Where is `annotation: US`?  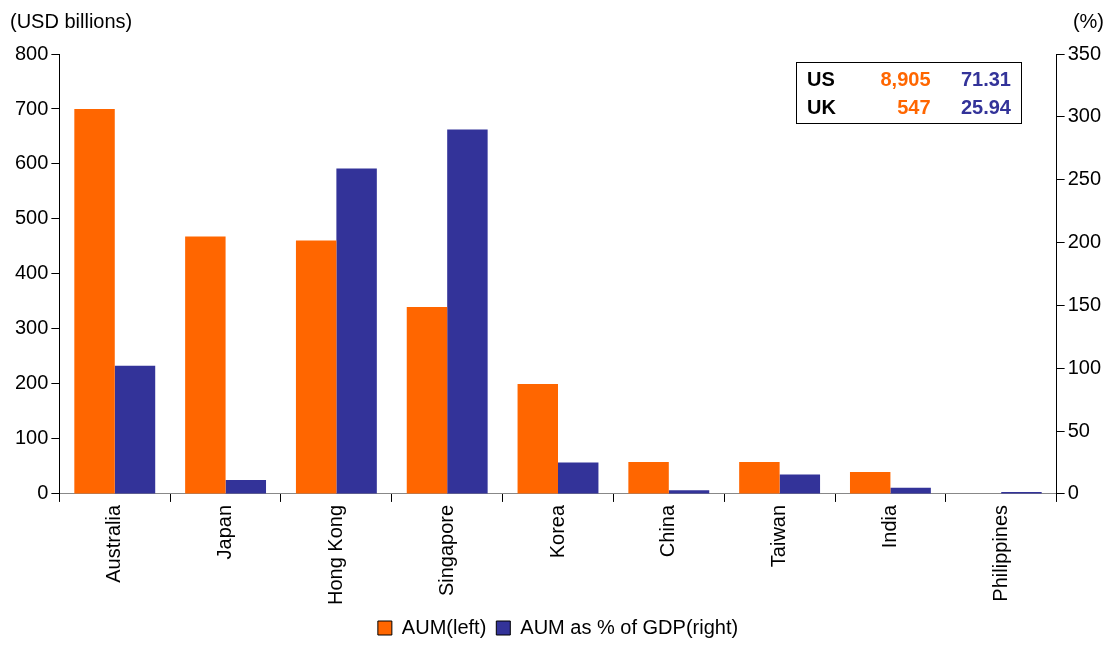 annotation: US is located at coordinates (821, 79).